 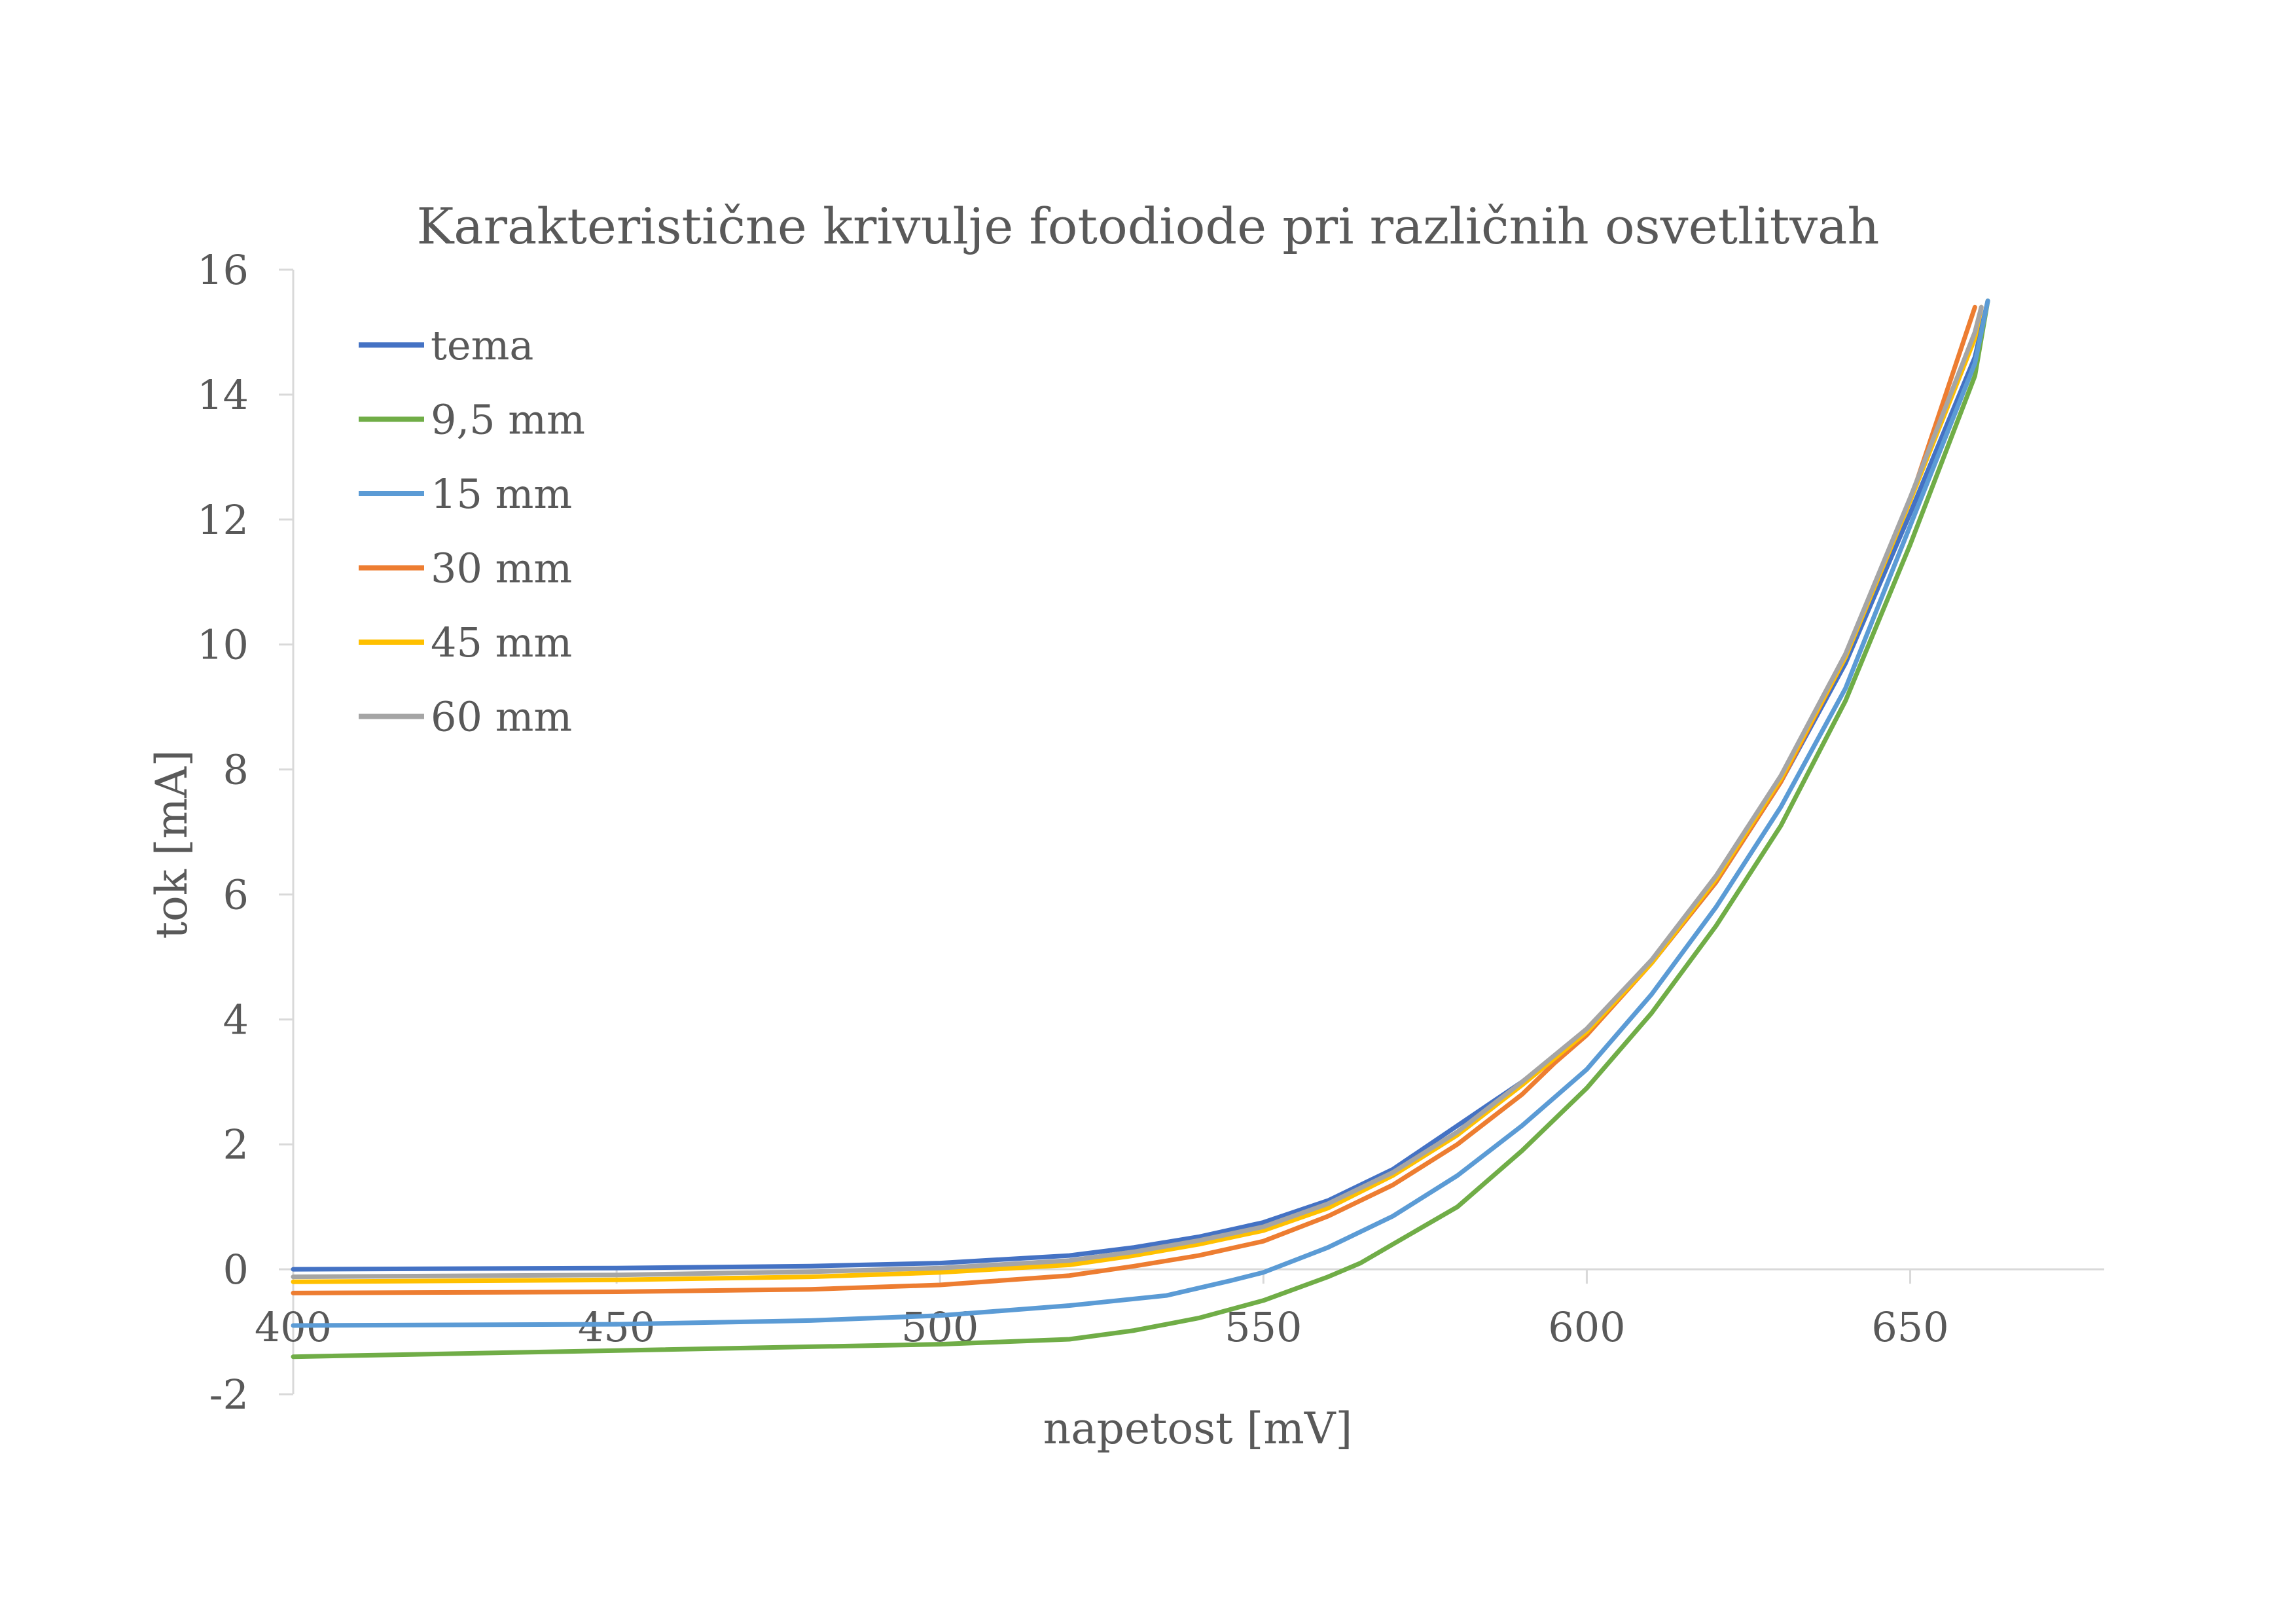 I want to click on legend-label-4: 45 mm, so click(x=501, y=642).